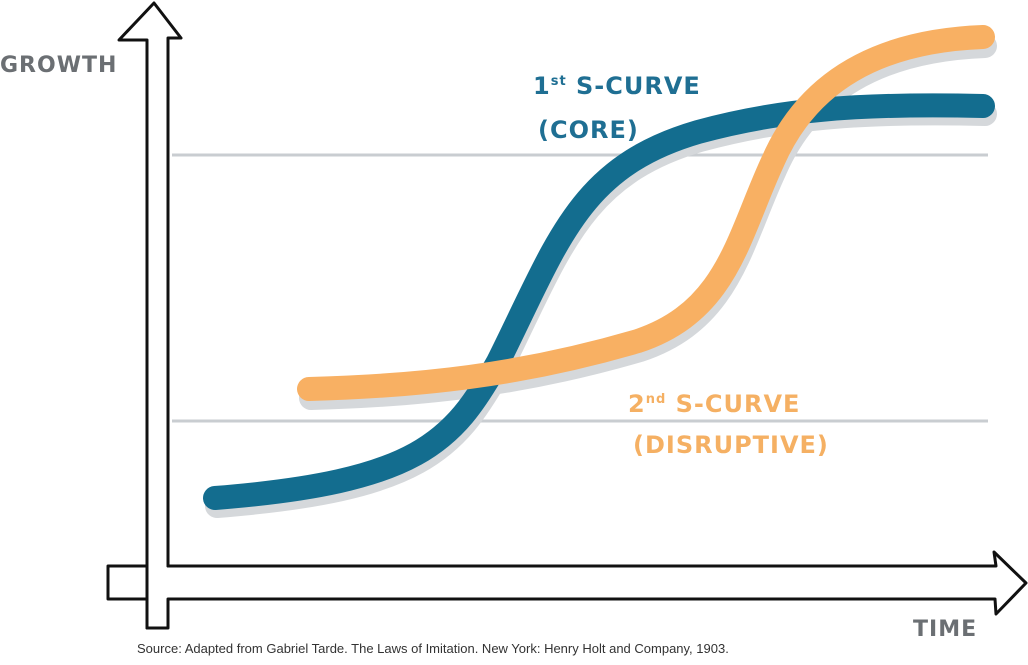  Describe the element at coordinates (542, 86) in the screenshot. I see `core-curve-label-num: 1` at that location.